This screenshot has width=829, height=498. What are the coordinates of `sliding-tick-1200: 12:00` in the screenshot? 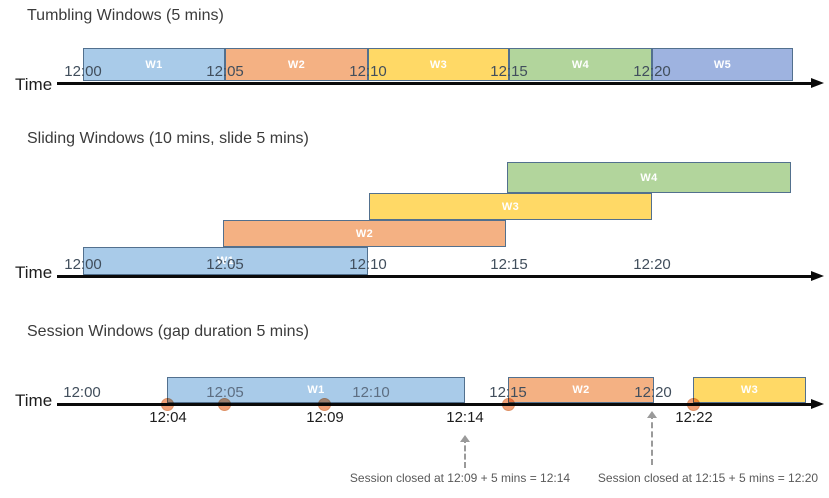 It's located at (83, 264).